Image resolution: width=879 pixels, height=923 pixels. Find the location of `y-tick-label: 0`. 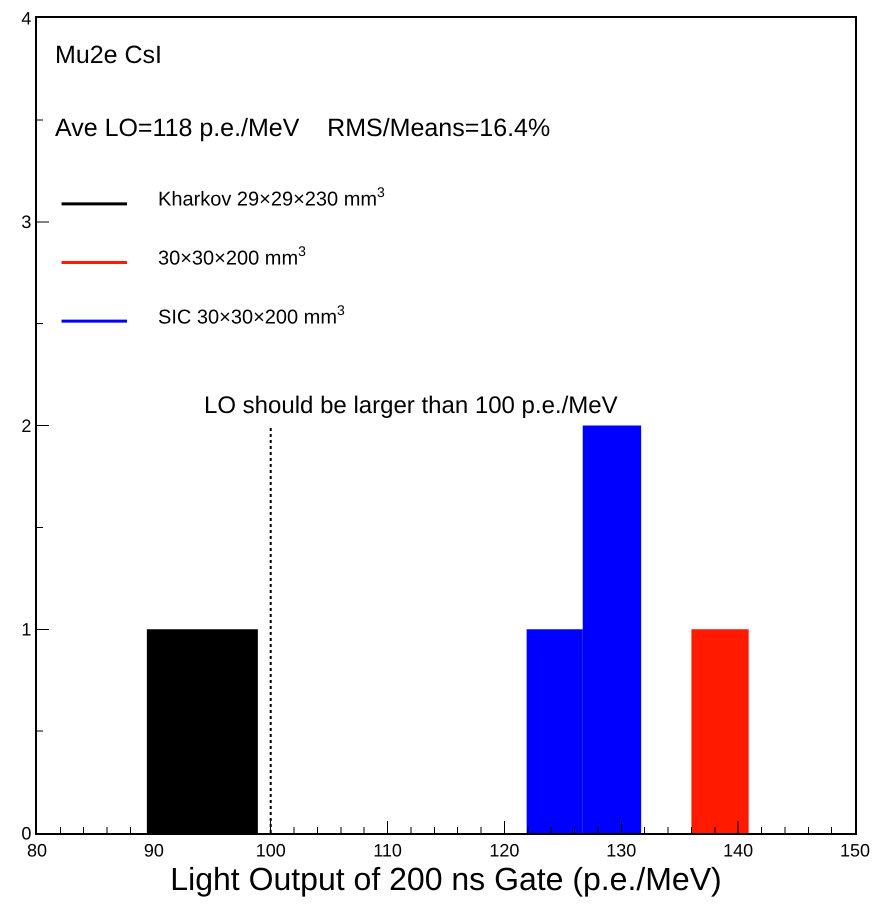

y-tick-label: 0 is located at coordinates (26, 833).